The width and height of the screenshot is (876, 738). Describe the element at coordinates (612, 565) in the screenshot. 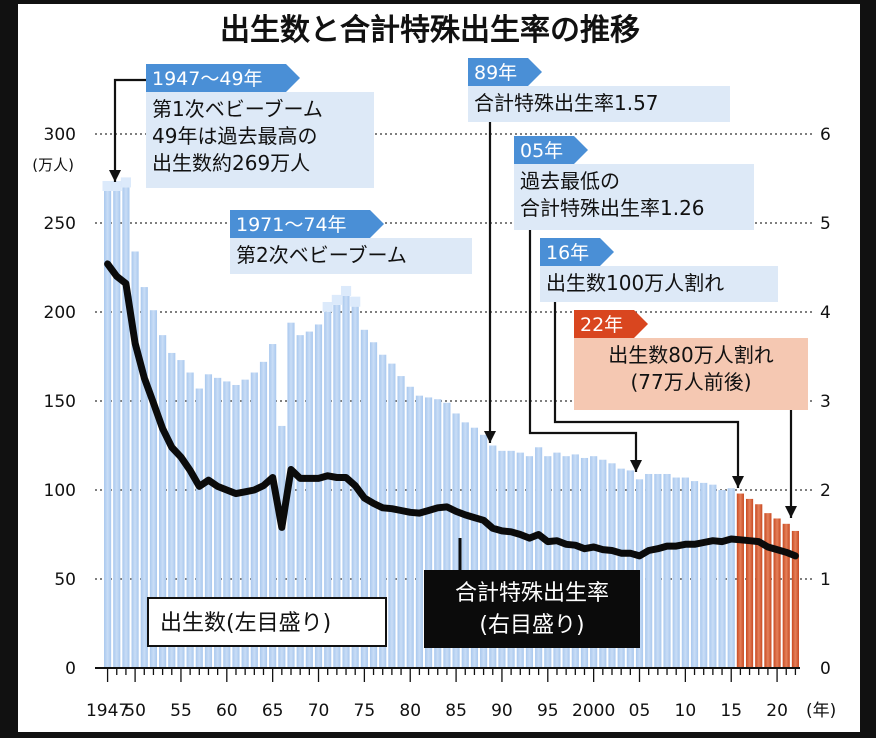

I see `bar-2002` at that location.